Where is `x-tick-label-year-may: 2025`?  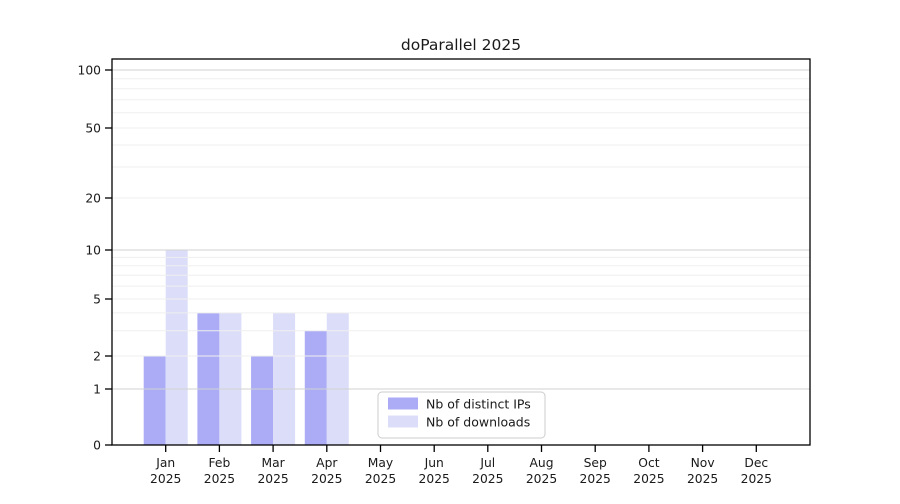
x-tick-label-year-may: 2025 is located at coordinates (380, 479).